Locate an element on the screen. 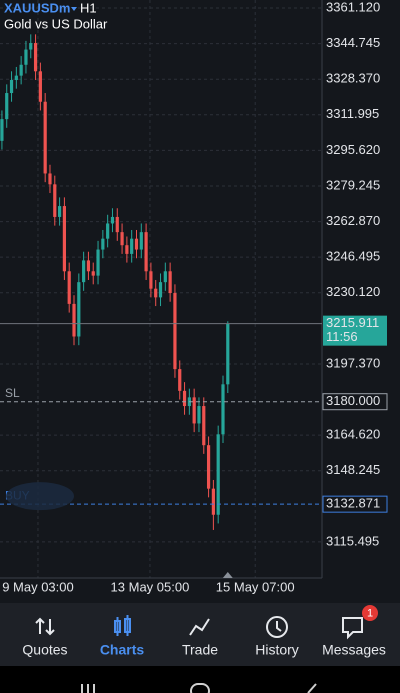 The image size is (400, 693). y-tick-label: 3197.370 is located at coordinates (353, 362).